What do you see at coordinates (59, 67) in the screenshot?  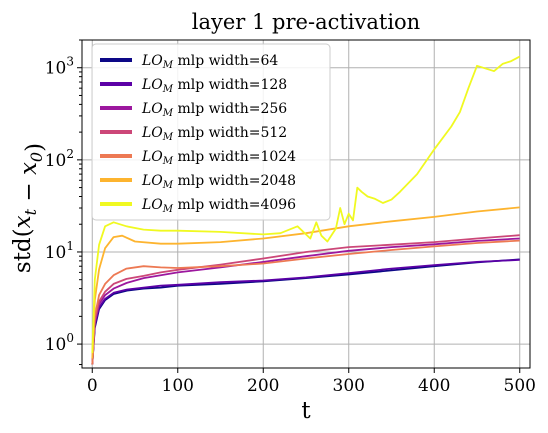 I see `y-tick-label: 10³` at bounding box center [59, 67].